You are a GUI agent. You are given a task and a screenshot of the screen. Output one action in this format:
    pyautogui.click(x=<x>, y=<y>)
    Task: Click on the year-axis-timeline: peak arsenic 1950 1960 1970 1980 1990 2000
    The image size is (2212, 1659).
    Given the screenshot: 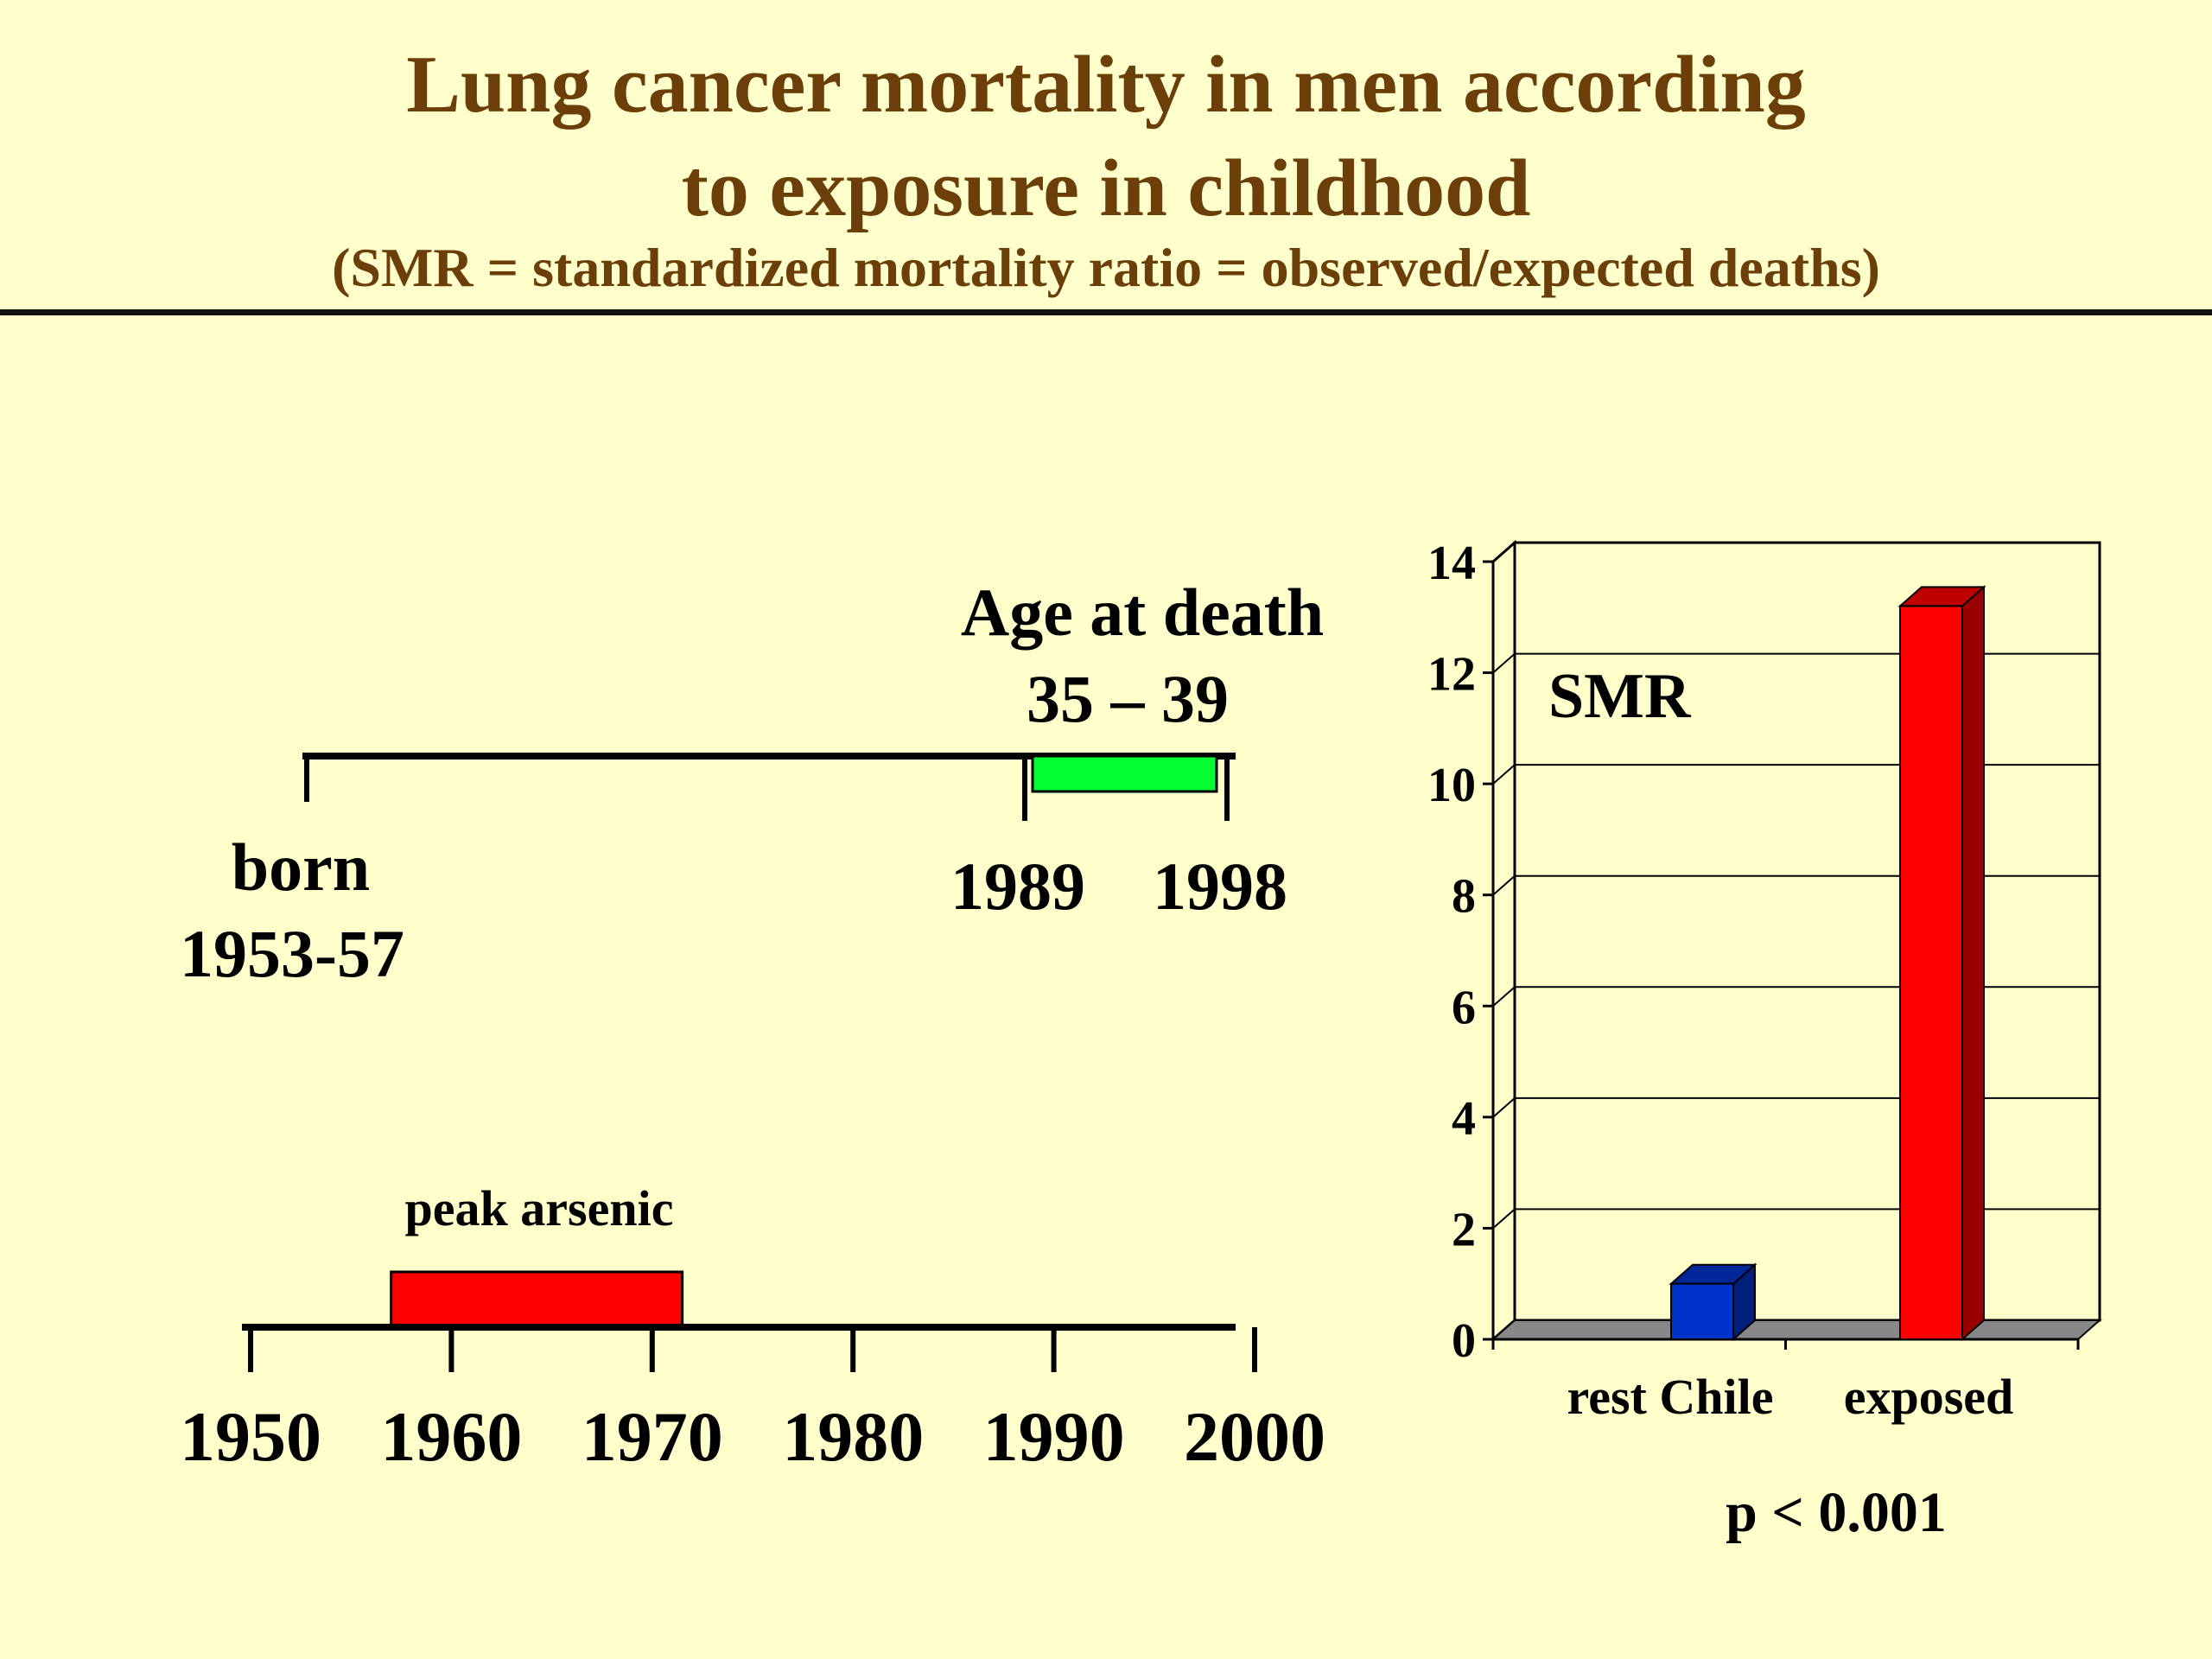 What is the action you would take?
    pyautogui.click(x=752, y=1328)
    